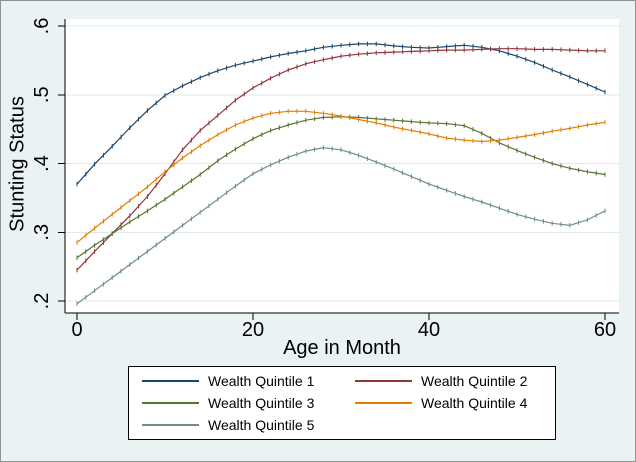 This screenshot has height=462, width=636. I want to click on legend-entry-quintile-3: Wealth Quintile 3, so click(248, 403).